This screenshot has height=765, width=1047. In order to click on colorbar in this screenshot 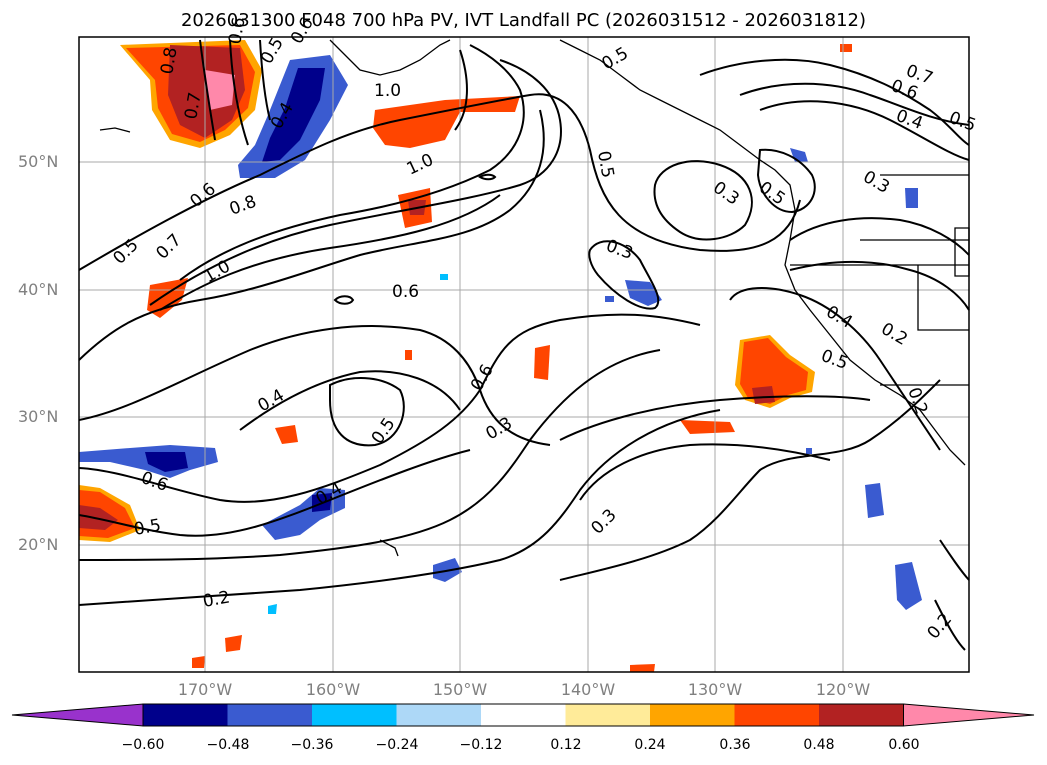, I will do `click(523, 715)`.